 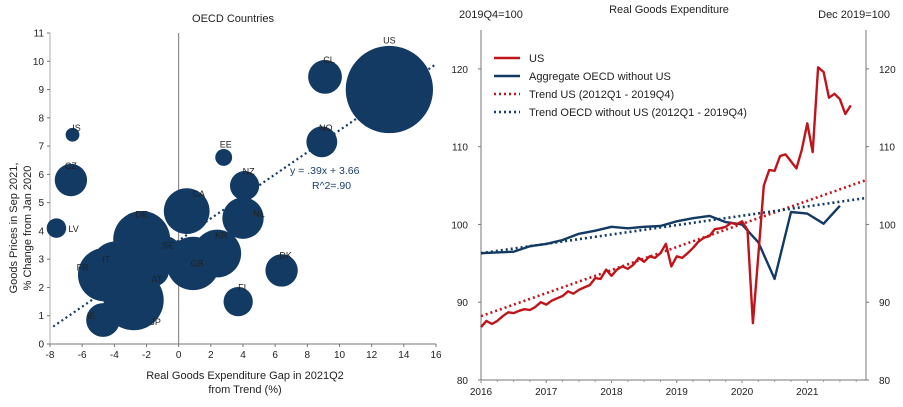 I want to click on label-ee: EE, so click(x=226, y=144).